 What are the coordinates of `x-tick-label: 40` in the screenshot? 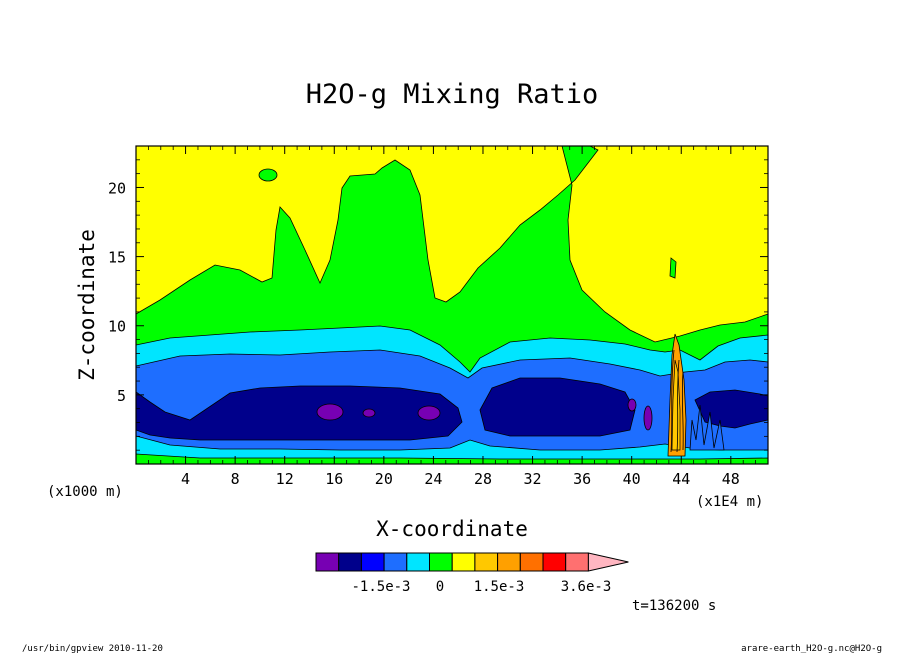 It's located at (632, 479).